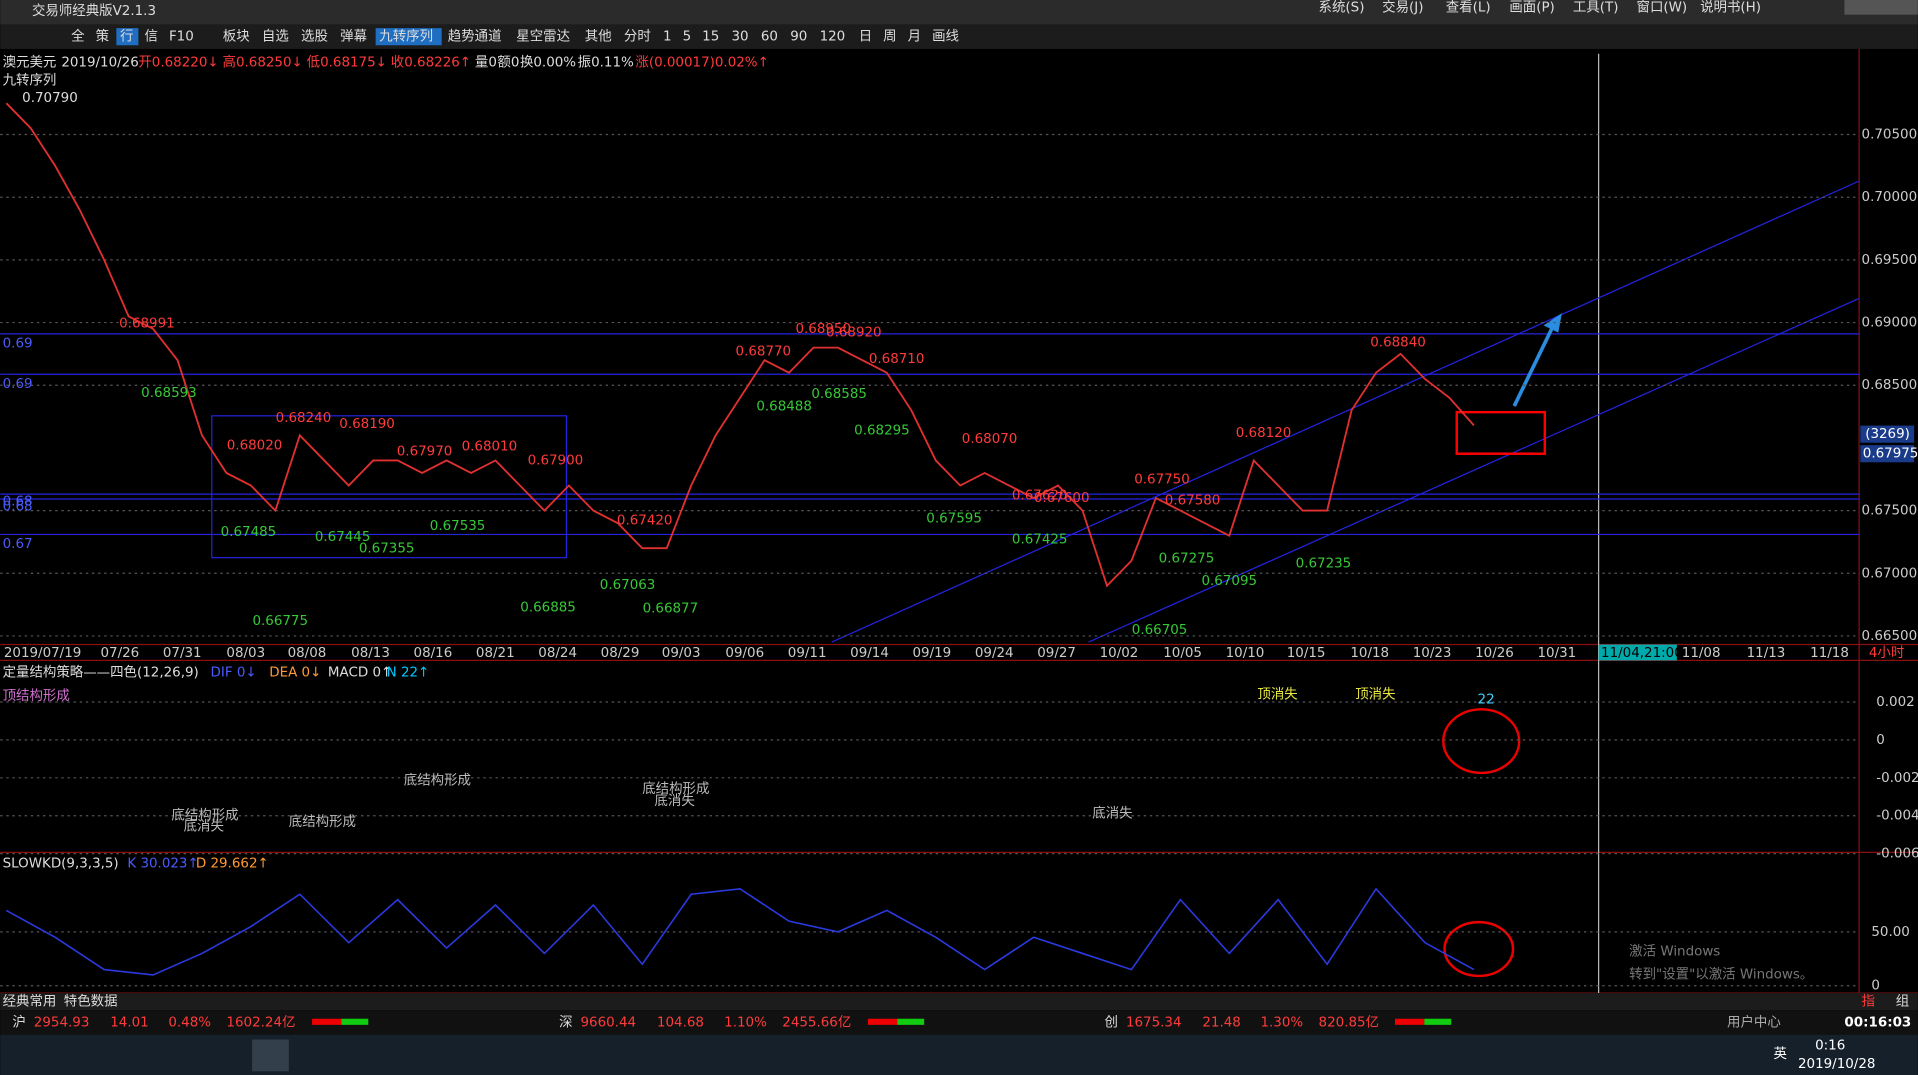  I want to click on toolbar-item: 策, so click(102, 36).